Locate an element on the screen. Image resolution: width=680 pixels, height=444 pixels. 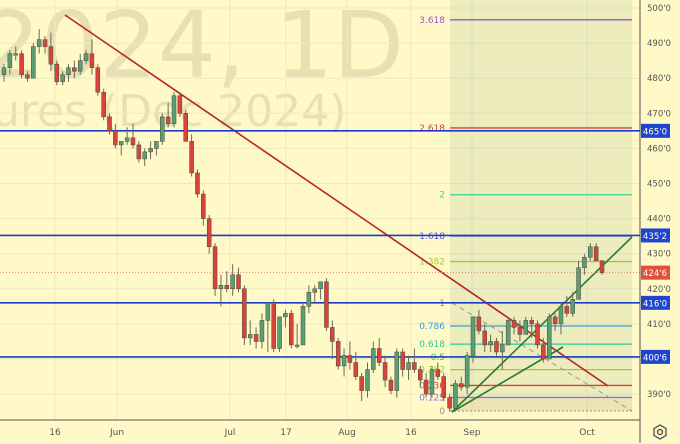
fib-level-label: 2 is located at coordinates (442, 196).